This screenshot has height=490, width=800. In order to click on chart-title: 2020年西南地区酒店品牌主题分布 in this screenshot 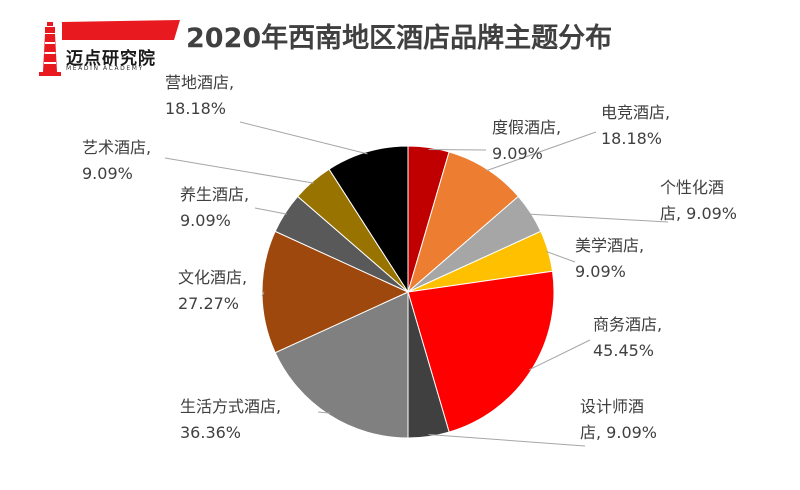, I will do `click(399, 38)`.